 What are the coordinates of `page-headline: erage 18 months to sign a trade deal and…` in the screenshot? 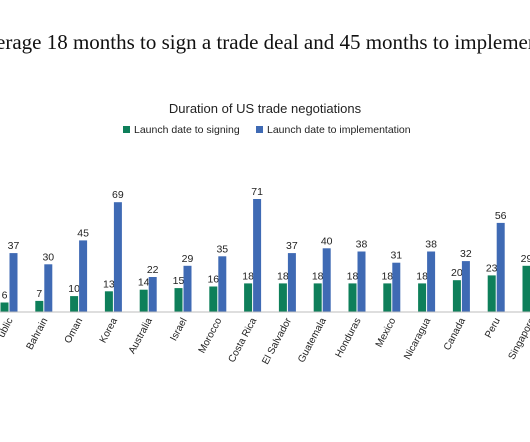 It's located at (265, 42).